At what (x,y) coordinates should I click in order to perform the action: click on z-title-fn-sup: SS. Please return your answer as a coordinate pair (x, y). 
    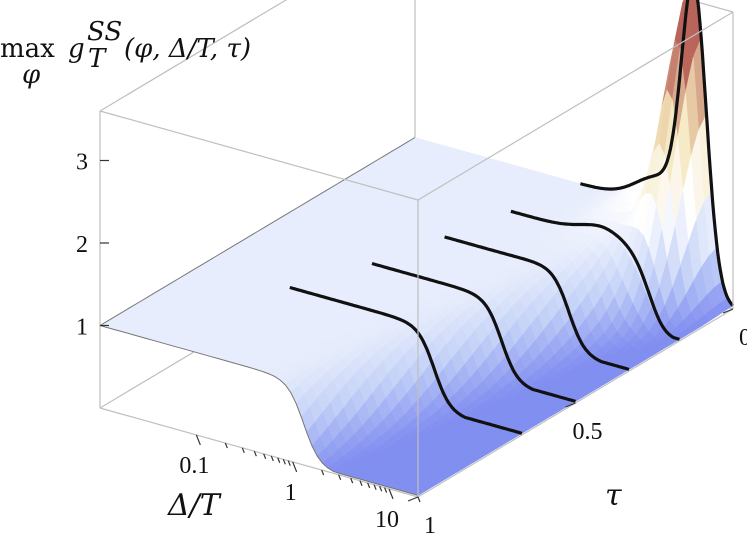
    Looking at the image, I should click on (104, 32).